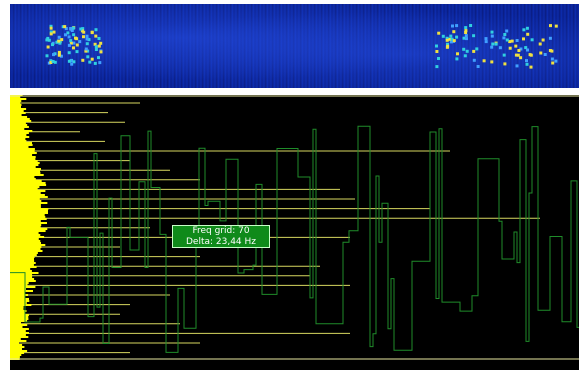 Image resolution: width=579 pixels, height=374 pixels. I want to click on tooltip-freq-grid: Freq grid: 70, so click(221, 231).